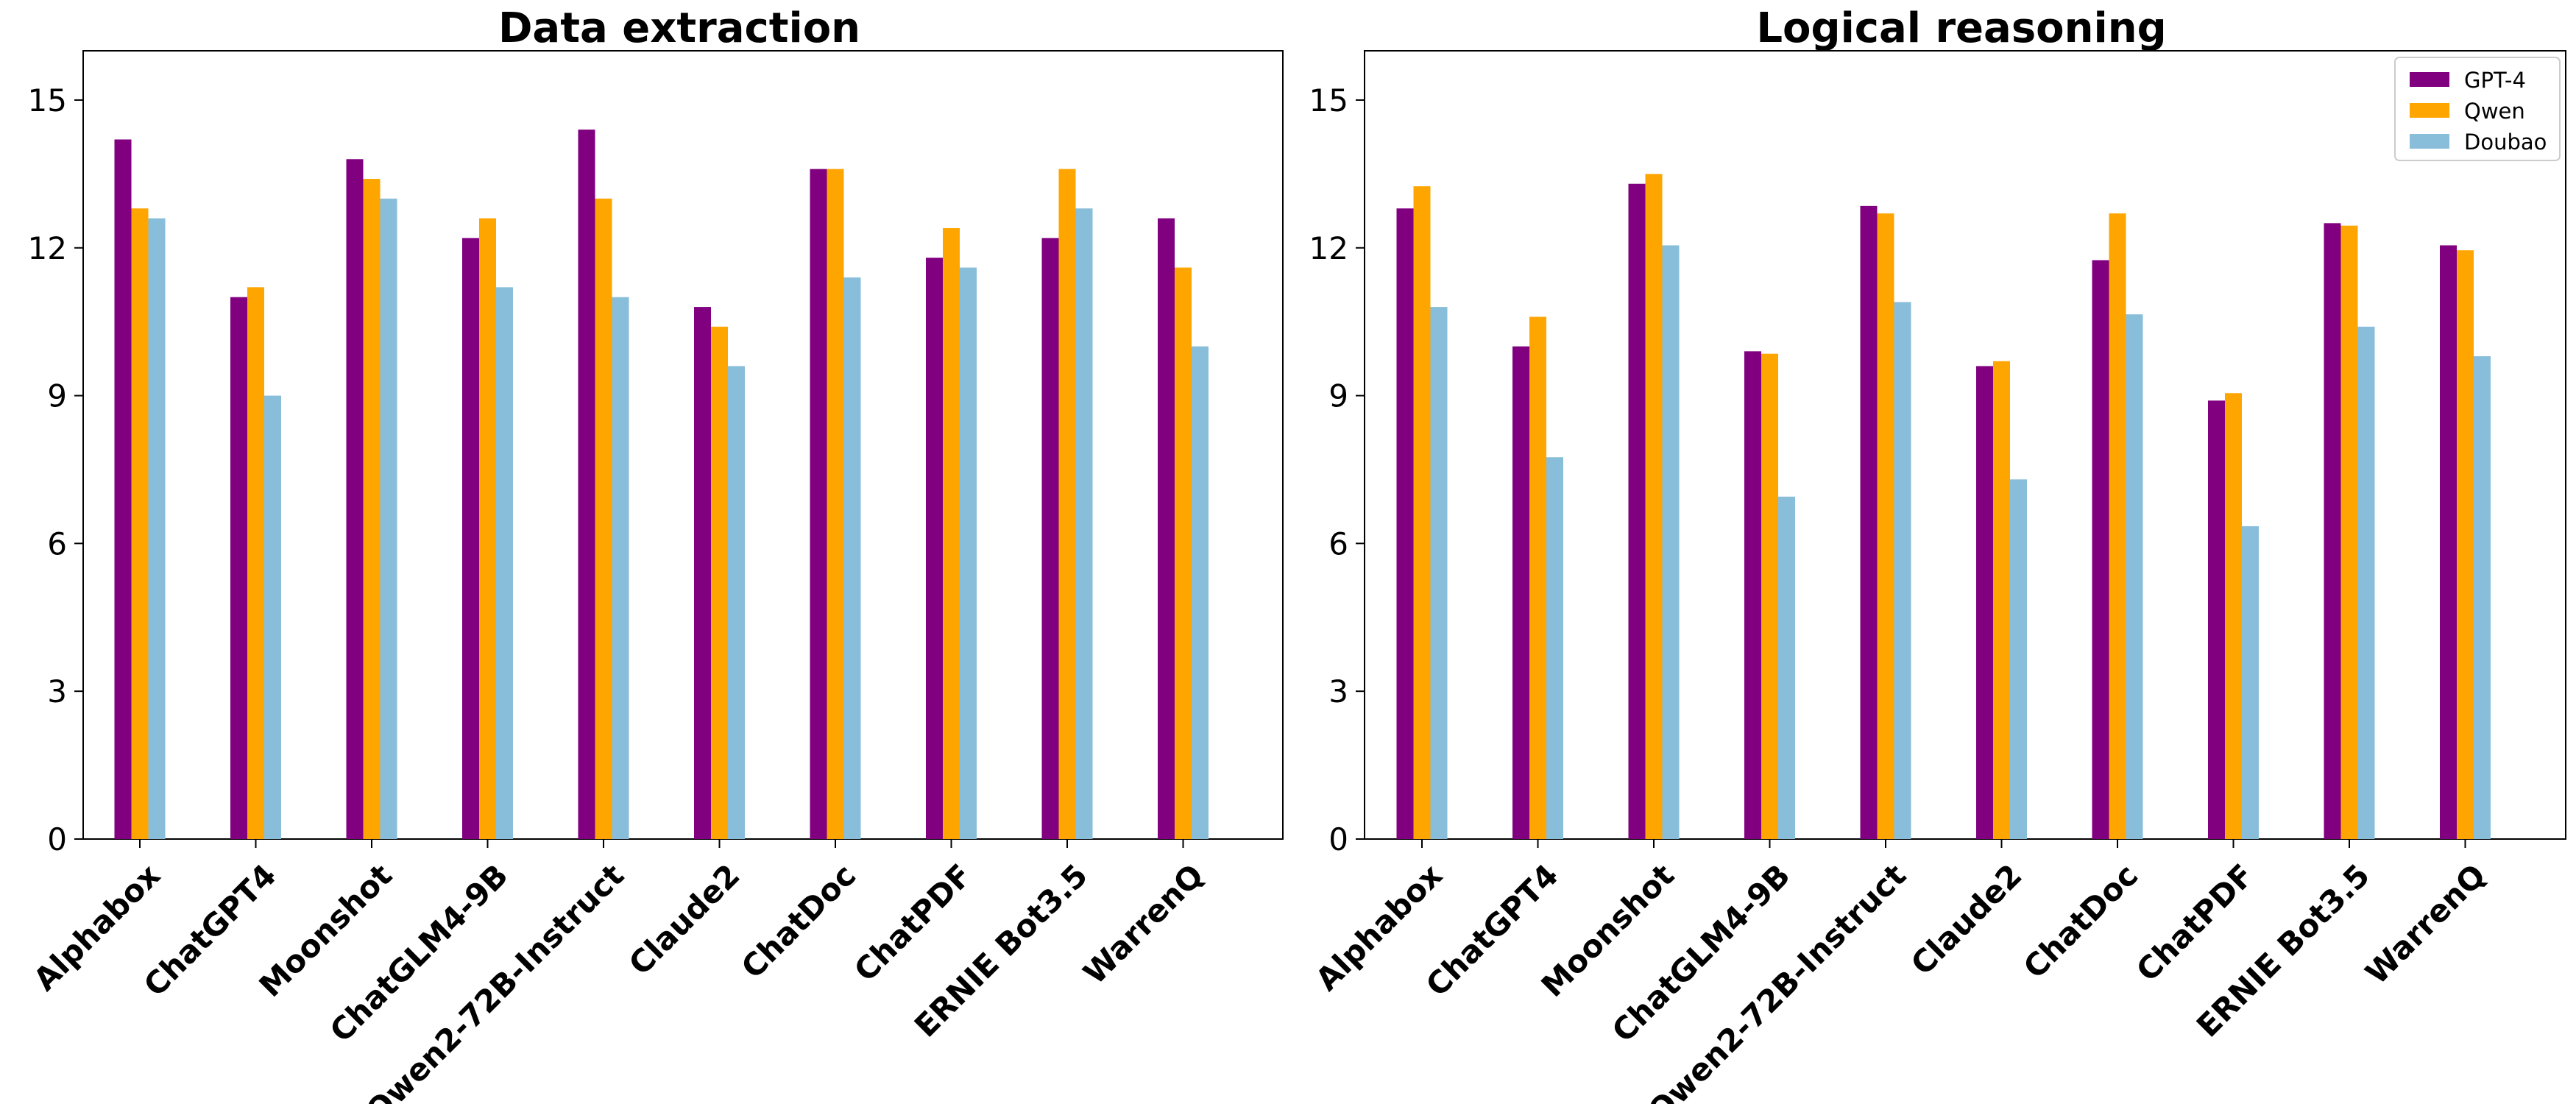 The height and width of the screenshot is (1104, 2576). What do you see at coordinates (679, 28) in the screenshot?
I see `chart-title: Data extraction` at bounding box center [679, 28].